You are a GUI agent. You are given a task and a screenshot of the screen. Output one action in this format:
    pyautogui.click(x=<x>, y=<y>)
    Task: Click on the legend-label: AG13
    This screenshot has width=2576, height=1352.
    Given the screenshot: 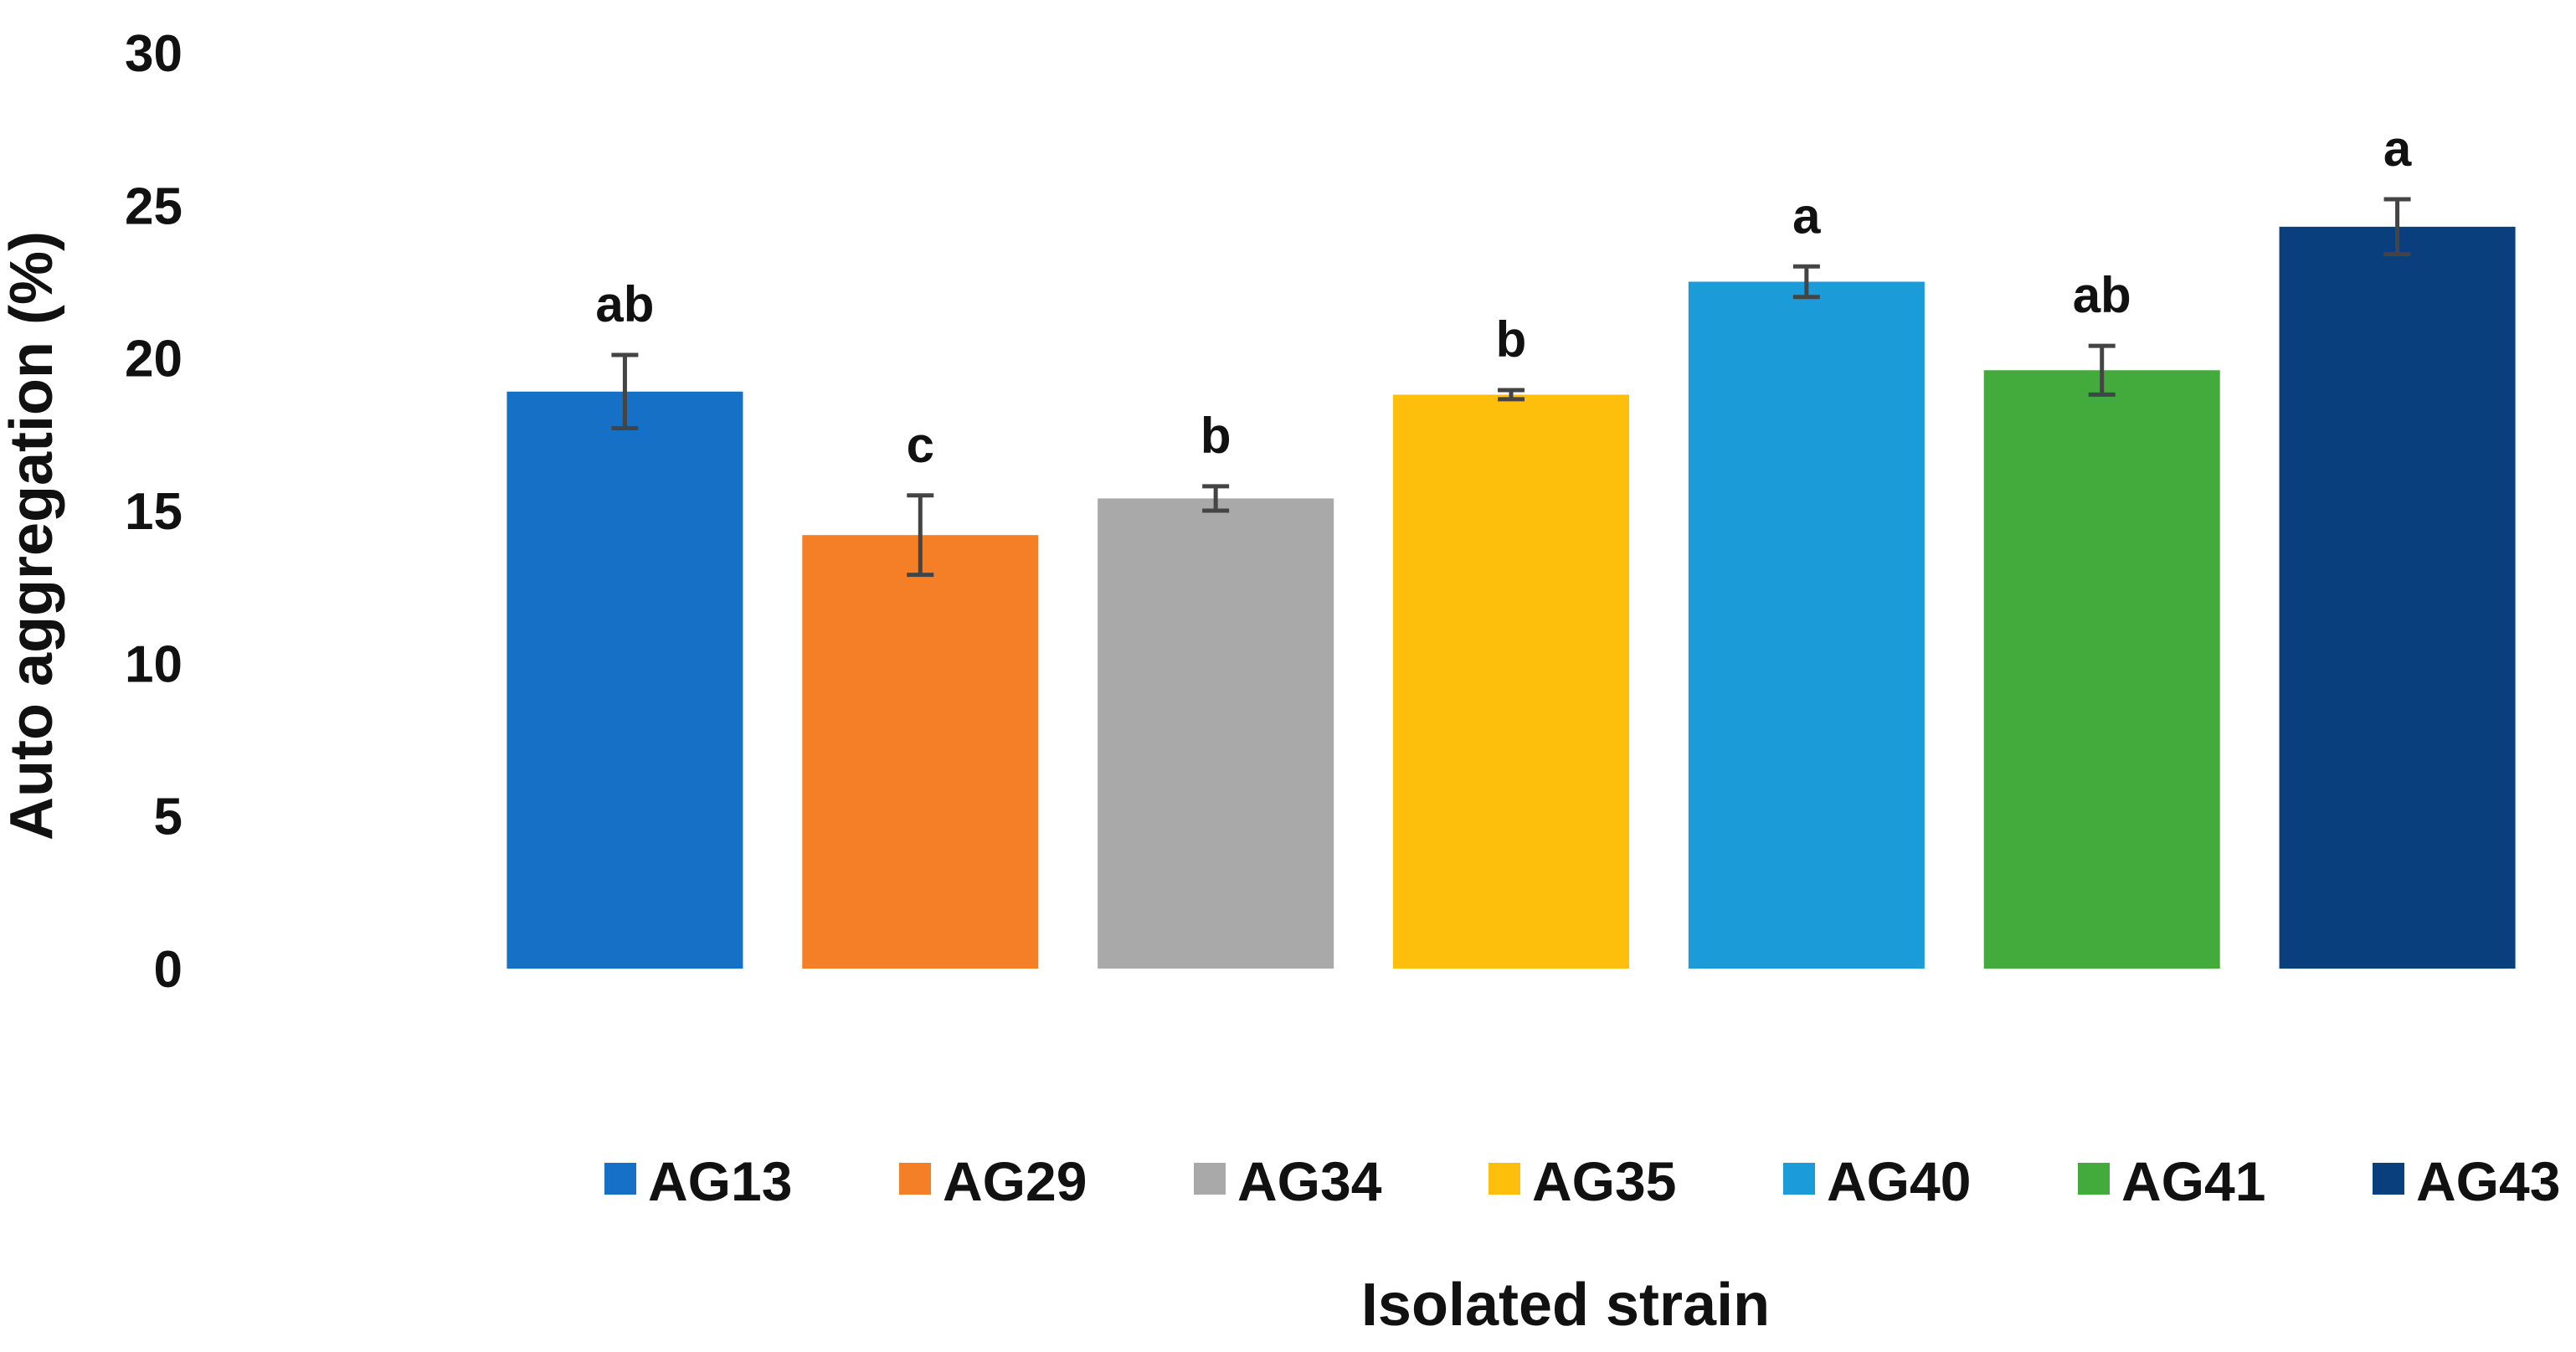 What is the action you would take?
    pyautogui.click(x=720, y=1181)
    